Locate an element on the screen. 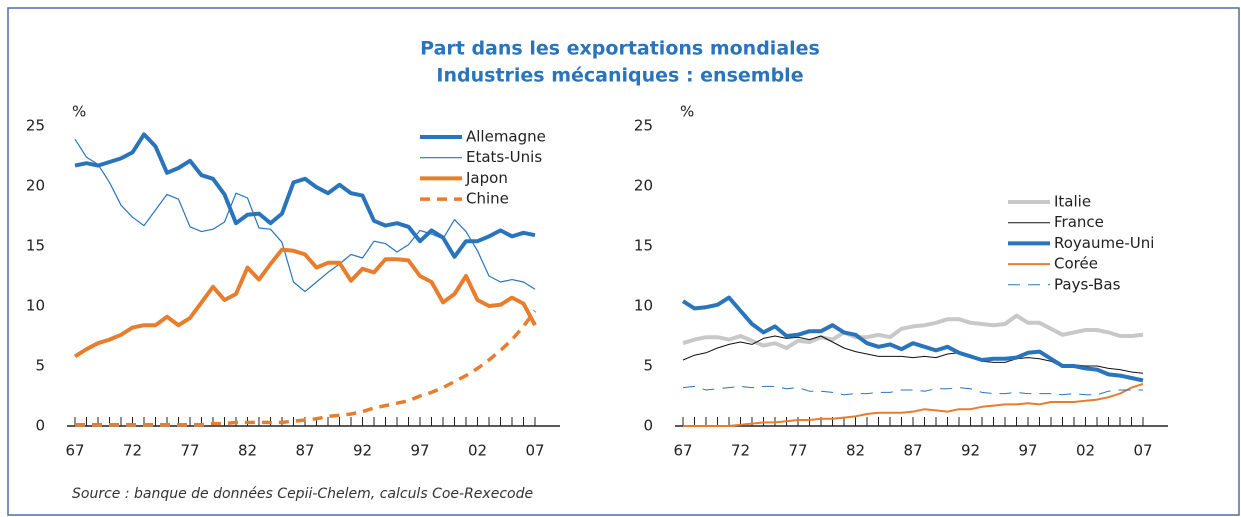 This screenshot has width=1241, height=517. legend-label: Royaume-Uni is located at coordinates (1104, 243).